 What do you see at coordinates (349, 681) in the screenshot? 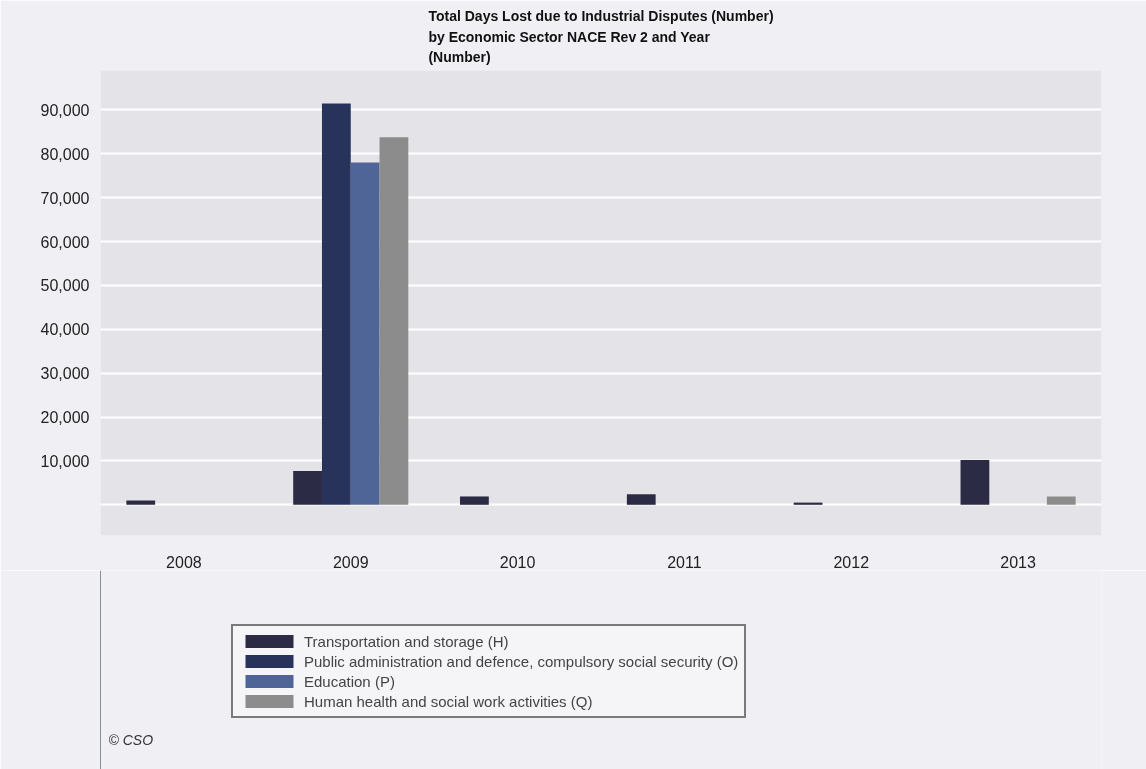
I see `legend-label: Education (P)` at bounding box center [349, 681].